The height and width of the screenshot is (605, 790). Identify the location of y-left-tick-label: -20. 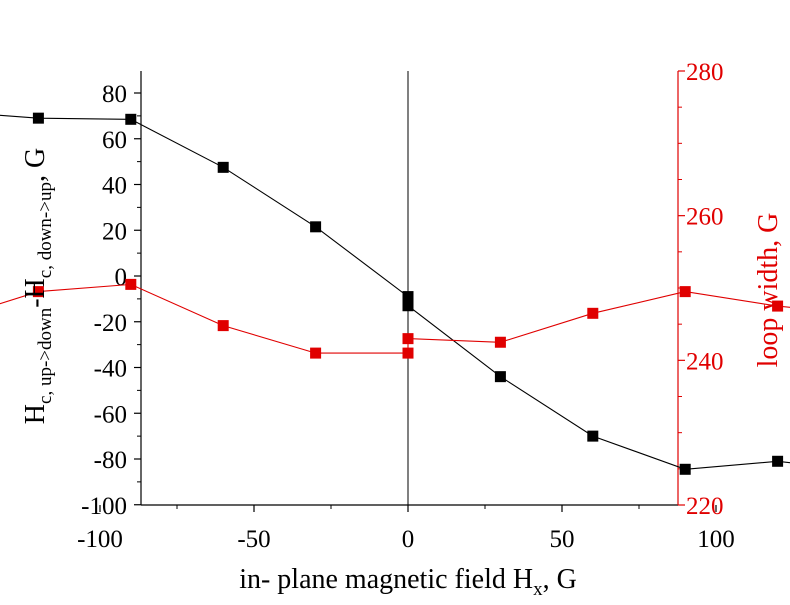
(110, 323).